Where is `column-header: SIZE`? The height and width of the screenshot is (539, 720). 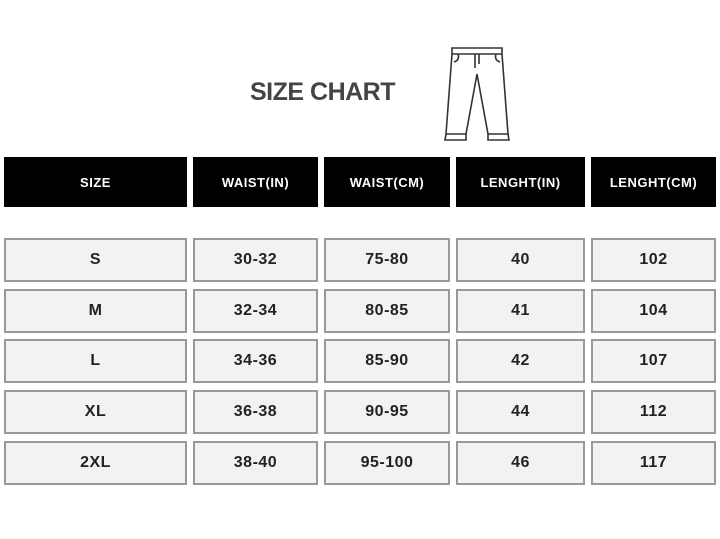 column-header: SIZE is located at coordinates (95, 182).